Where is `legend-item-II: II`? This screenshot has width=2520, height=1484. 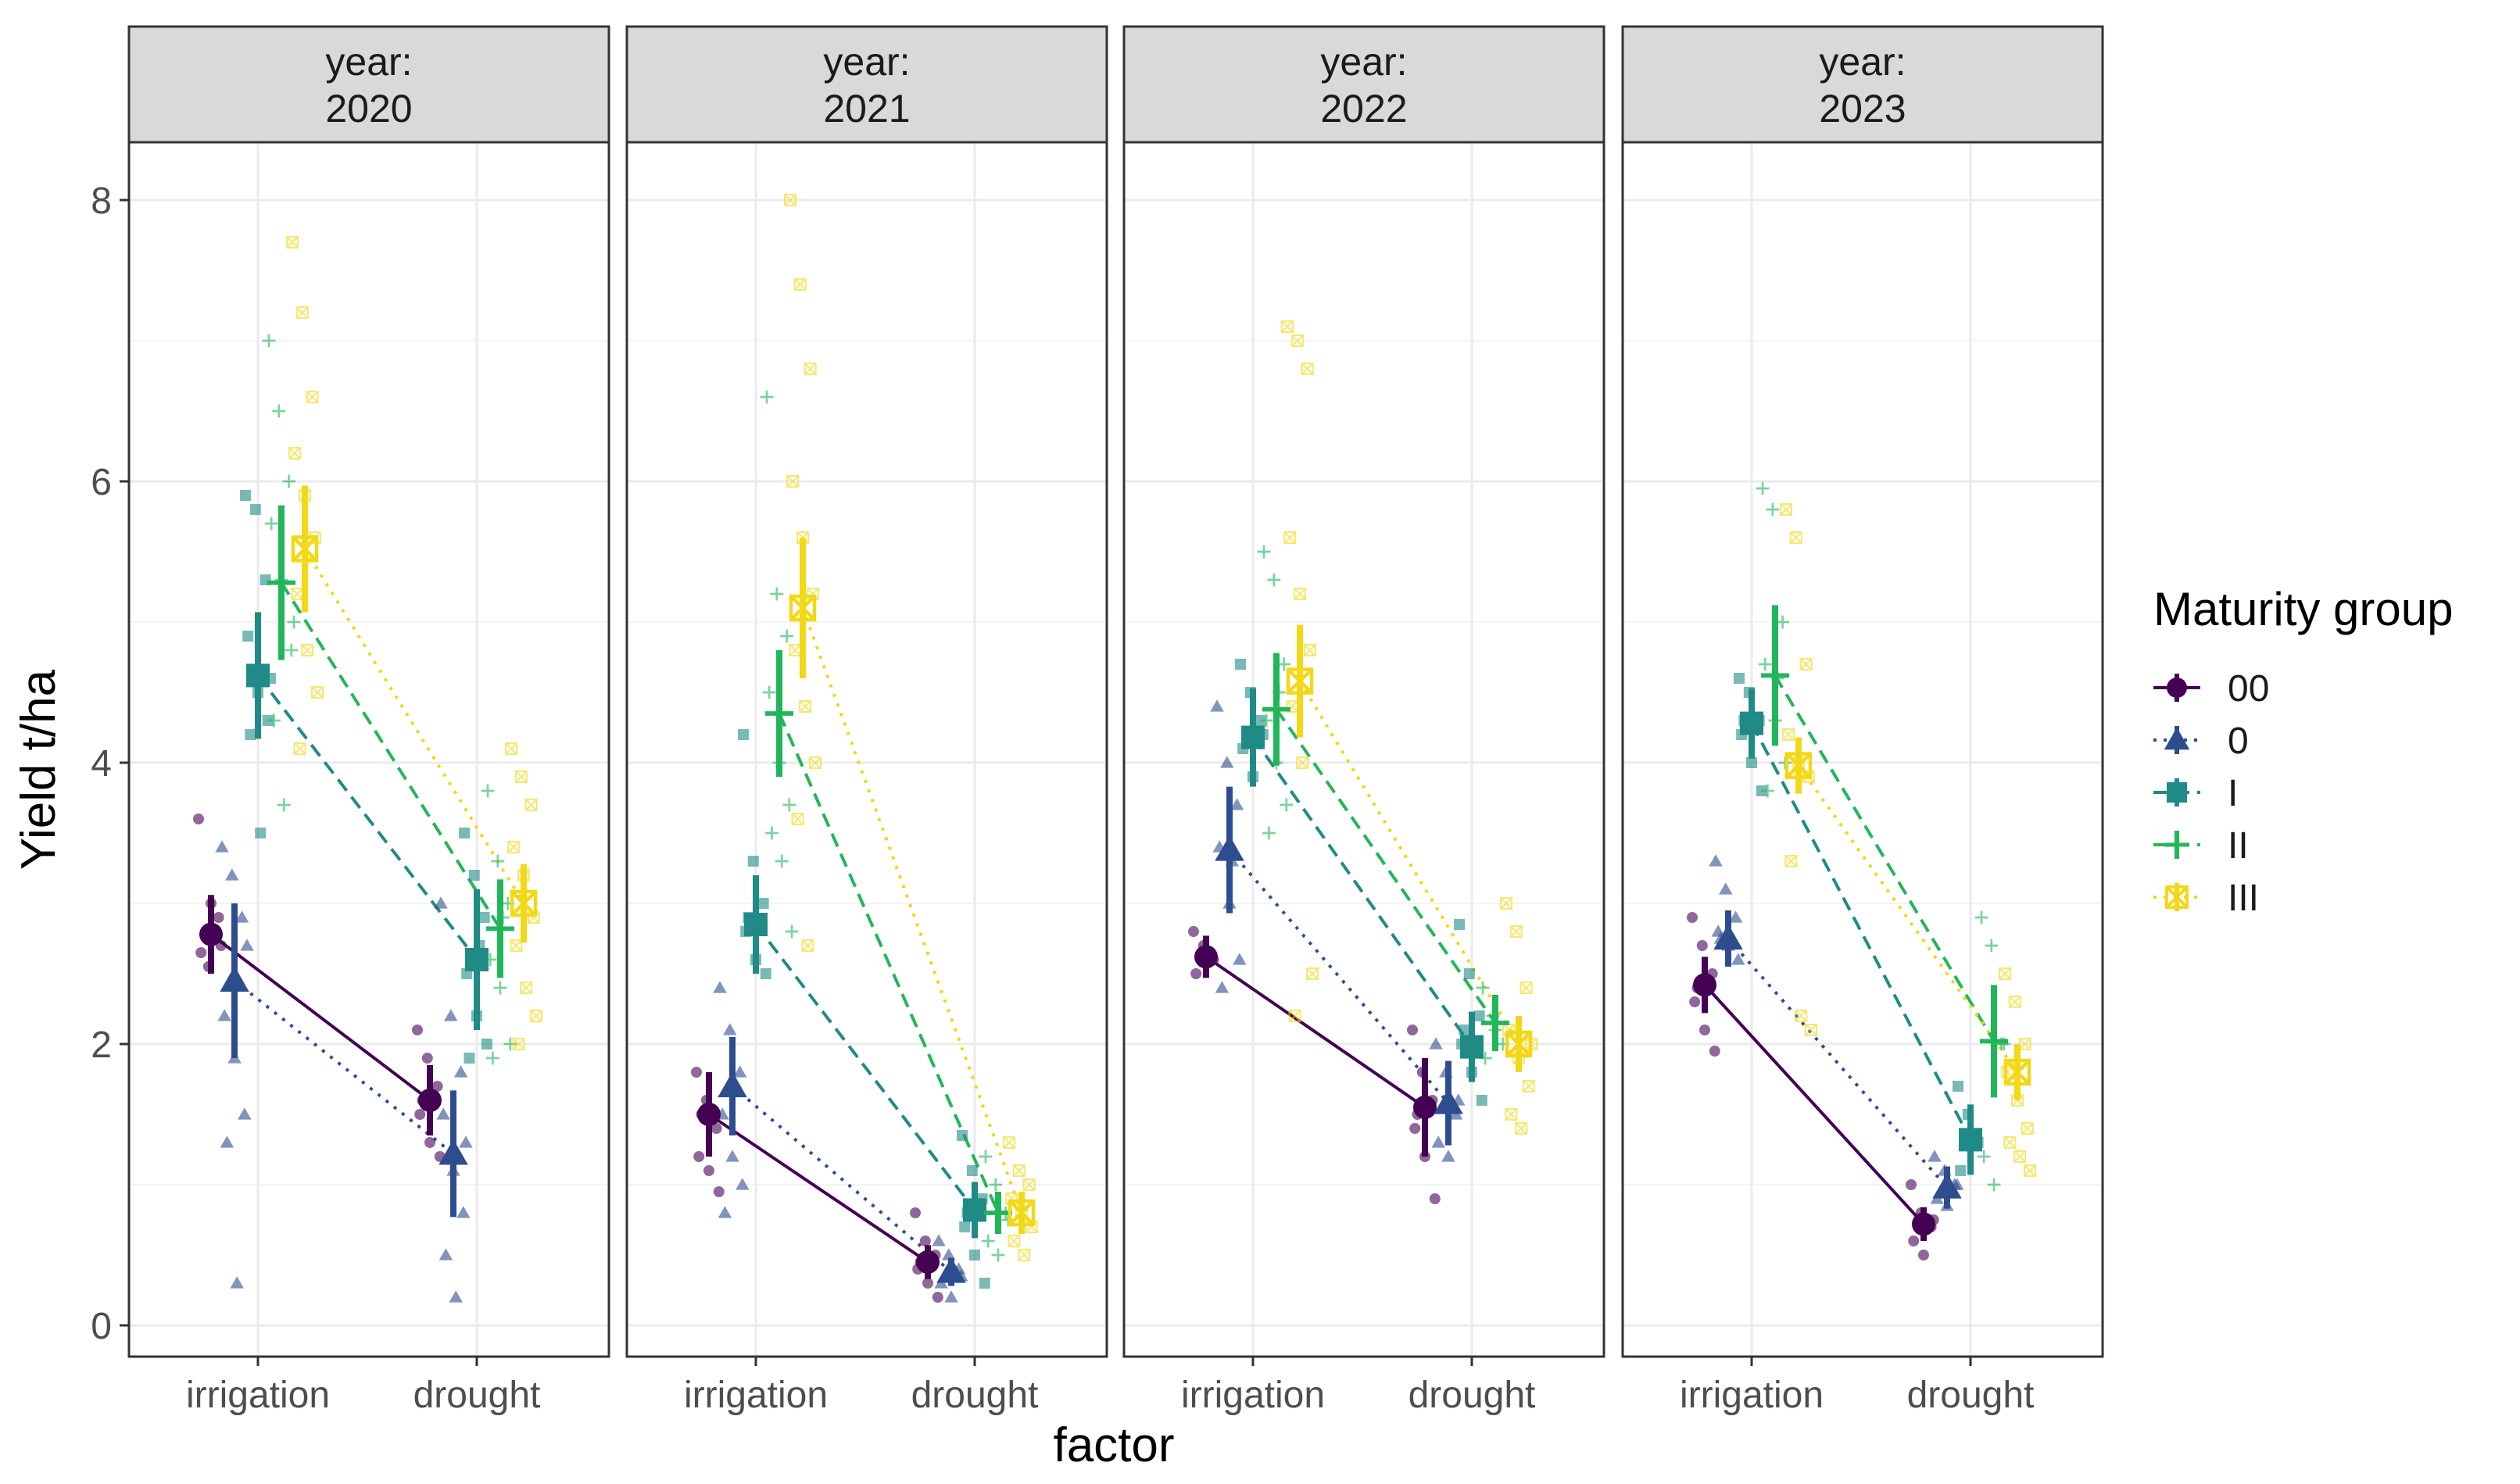 legend-item-II: II is located at coordinates (2201, 846).